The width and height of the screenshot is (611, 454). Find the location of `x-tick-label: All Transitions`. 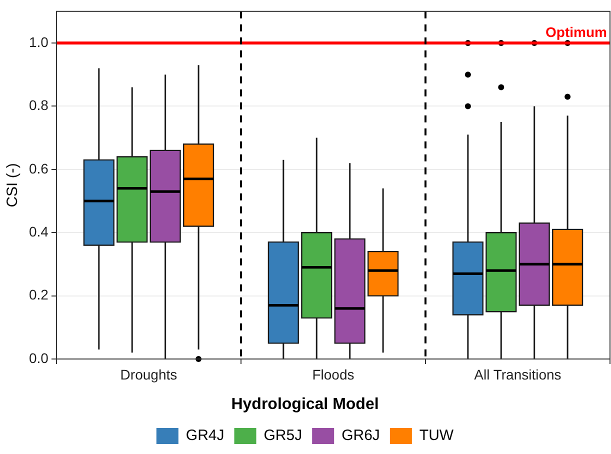

x-tick-label: All Transitions is located at coordinates (518, 374).